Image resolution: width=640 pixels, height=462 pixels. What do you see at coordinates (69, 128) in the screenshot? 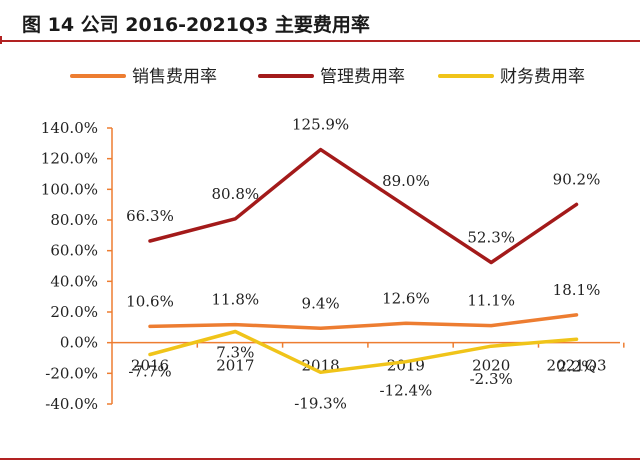
I see `y-tick-label: 140.0%` at bounding box center [69, 128].